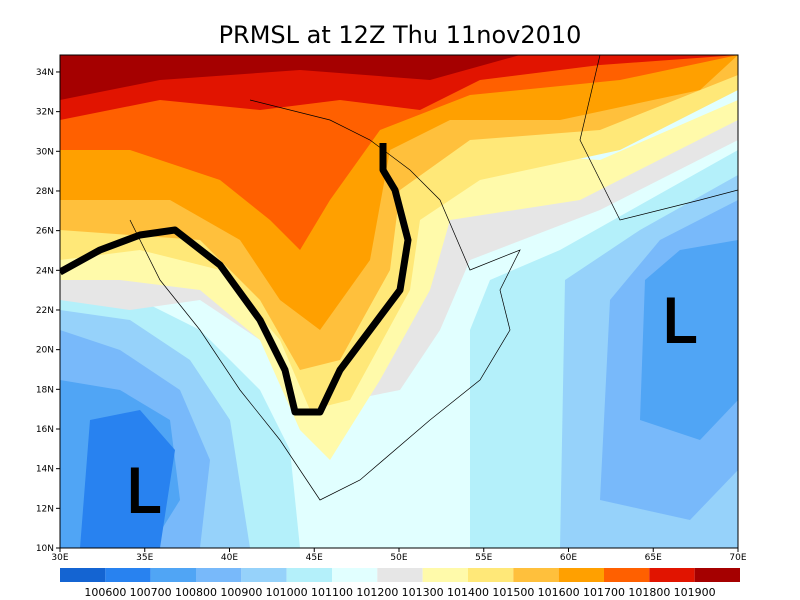  I want to click on lat-label: 24N, so click(45, 271).